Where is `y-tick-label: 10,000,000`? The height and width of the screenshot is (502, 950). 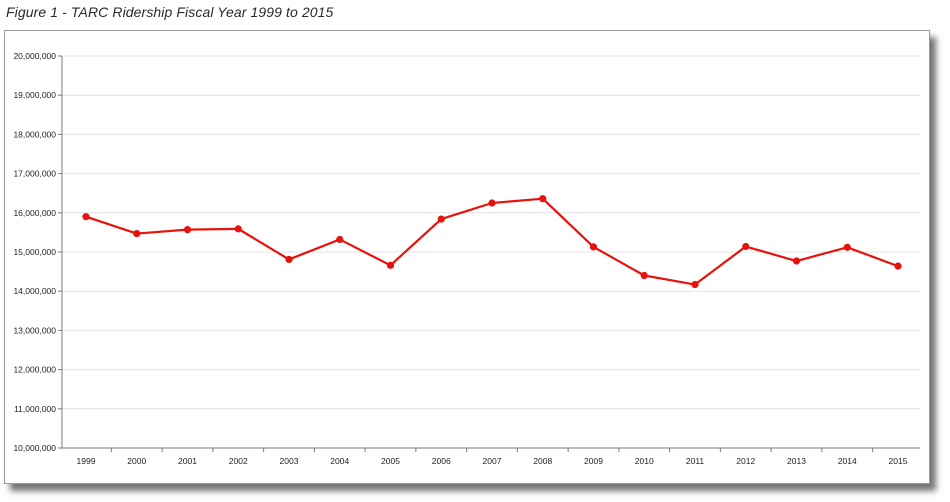
y-tick-label: 10,000,000 is located at coordinates (34, 448).